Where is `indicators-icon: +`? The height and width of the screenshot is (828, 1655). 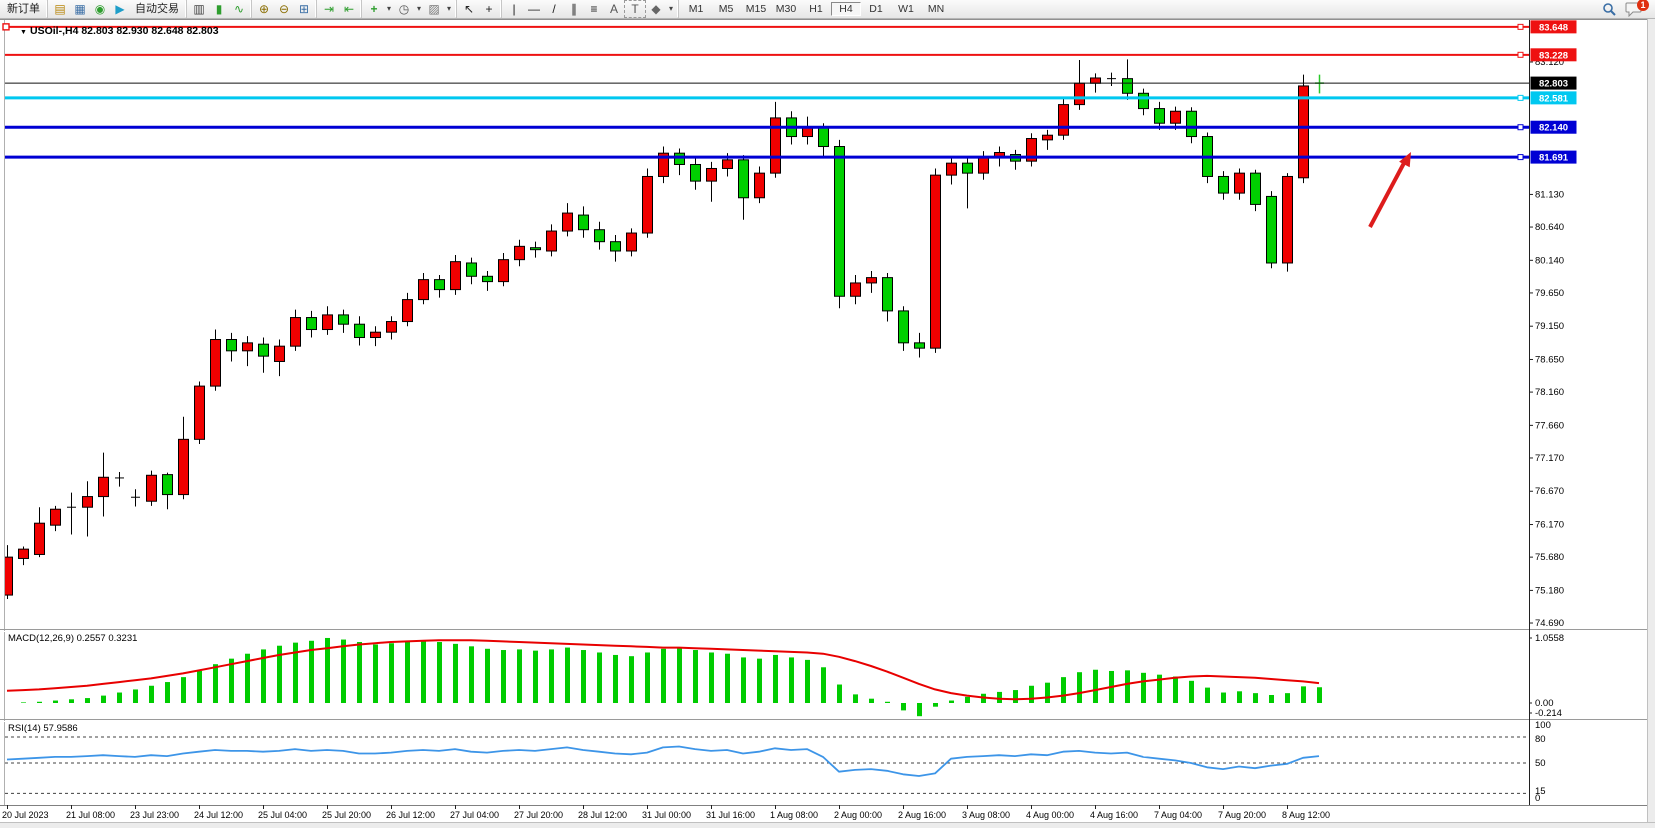 indicators-icon: + is located at coordinates (374, 9).